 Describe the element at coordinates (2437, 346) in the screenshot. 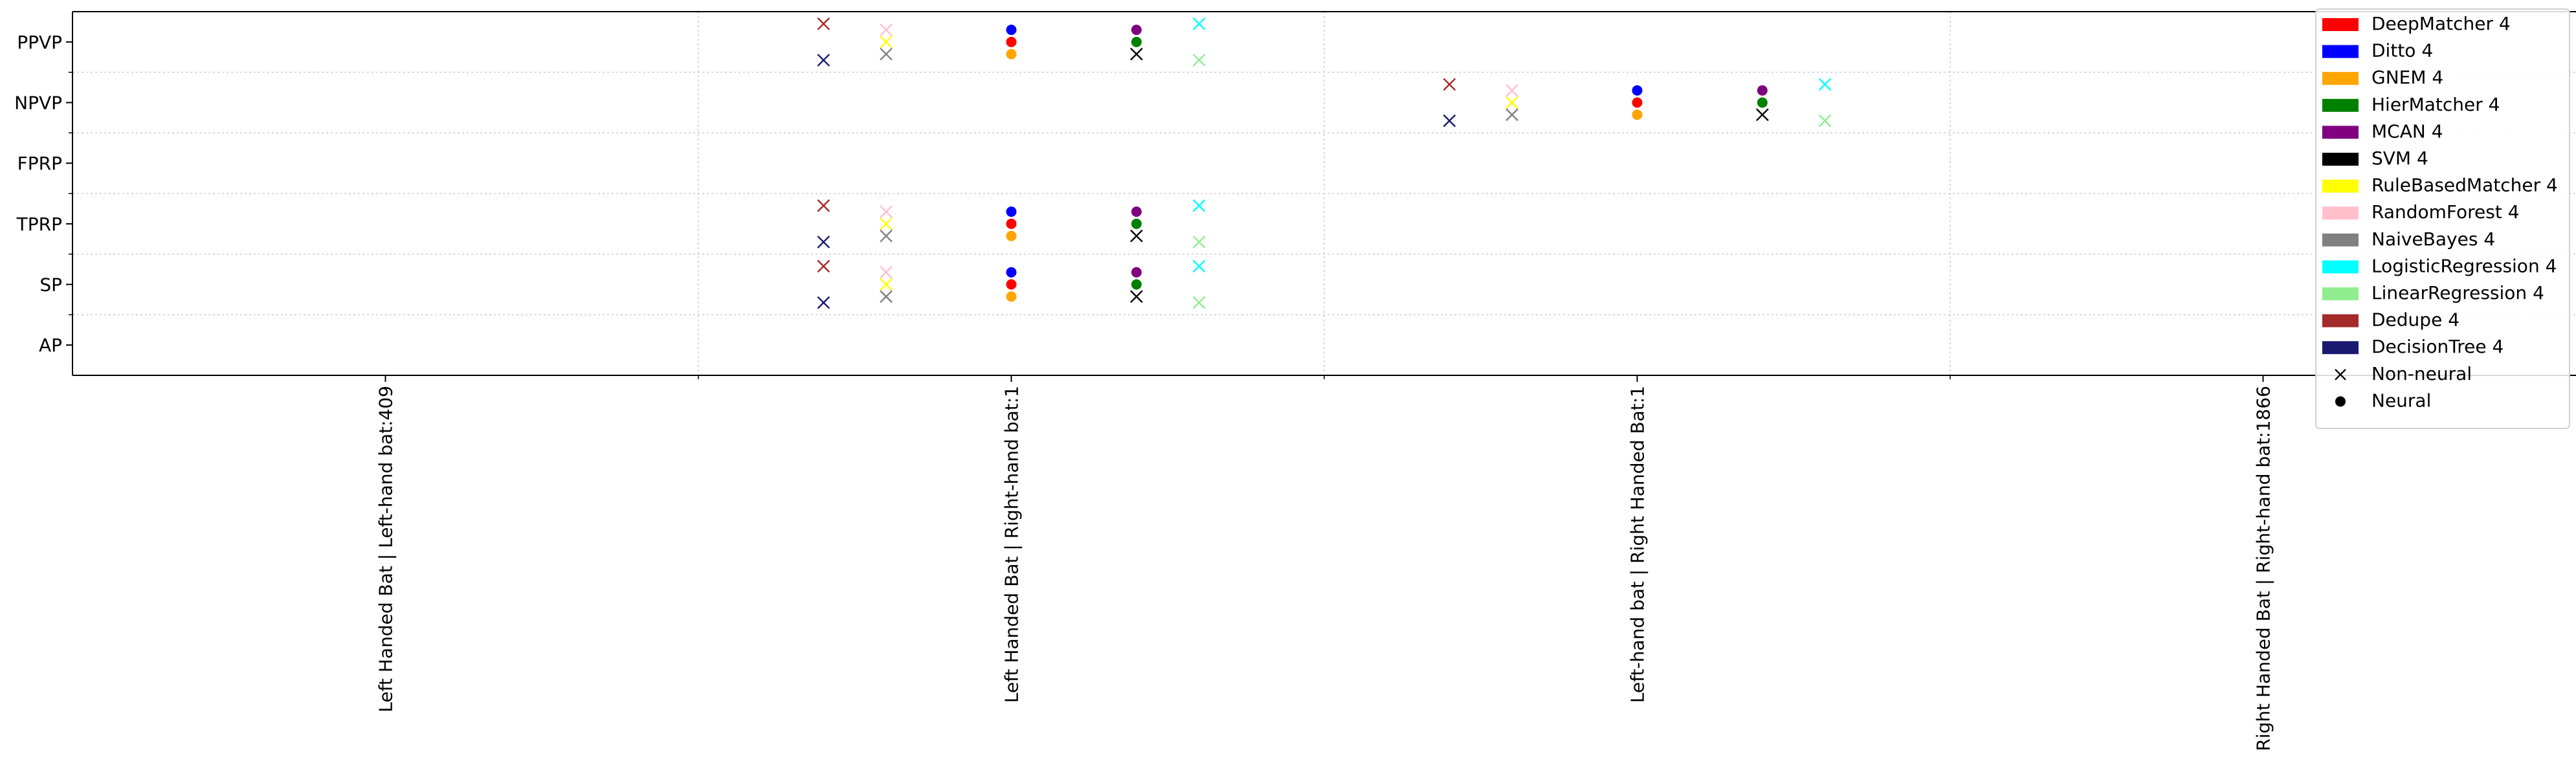

I see `legend-label-decisiontree-4: DecisionTree 4` at that location.